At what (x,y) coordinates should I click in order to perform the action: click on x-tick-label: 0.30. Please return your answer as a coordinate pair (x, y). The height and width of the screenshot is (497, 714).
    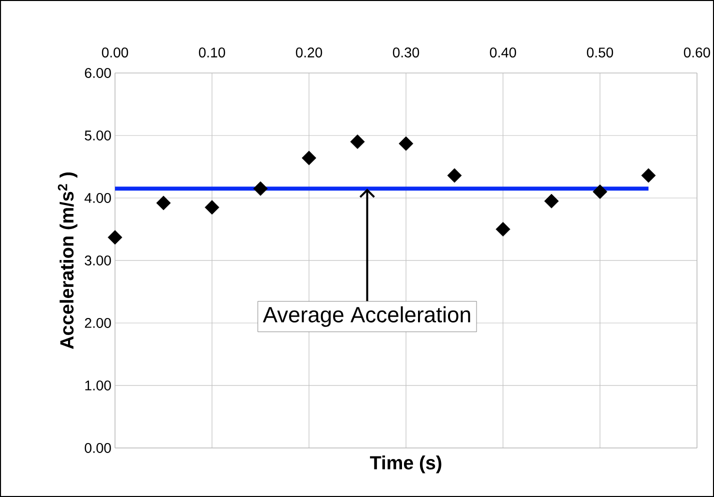
    Looking at the image, I should click on (406, 53).